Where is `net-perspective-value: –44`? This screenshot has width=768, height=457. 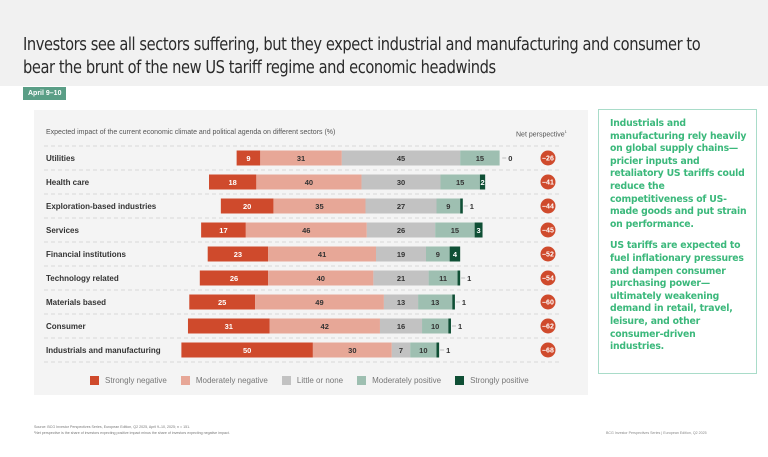 net-perspective-value: –44 is located at coordinates (548, 207).